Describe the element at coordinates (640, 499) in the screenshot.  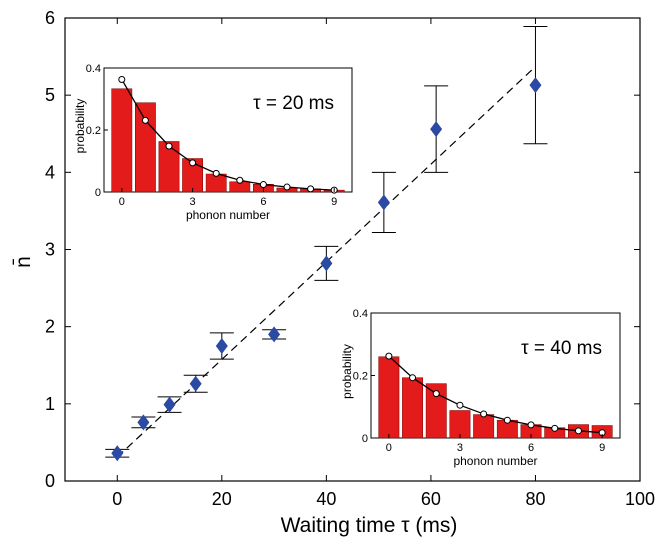
I see `x-tick-label: 100` at that location.